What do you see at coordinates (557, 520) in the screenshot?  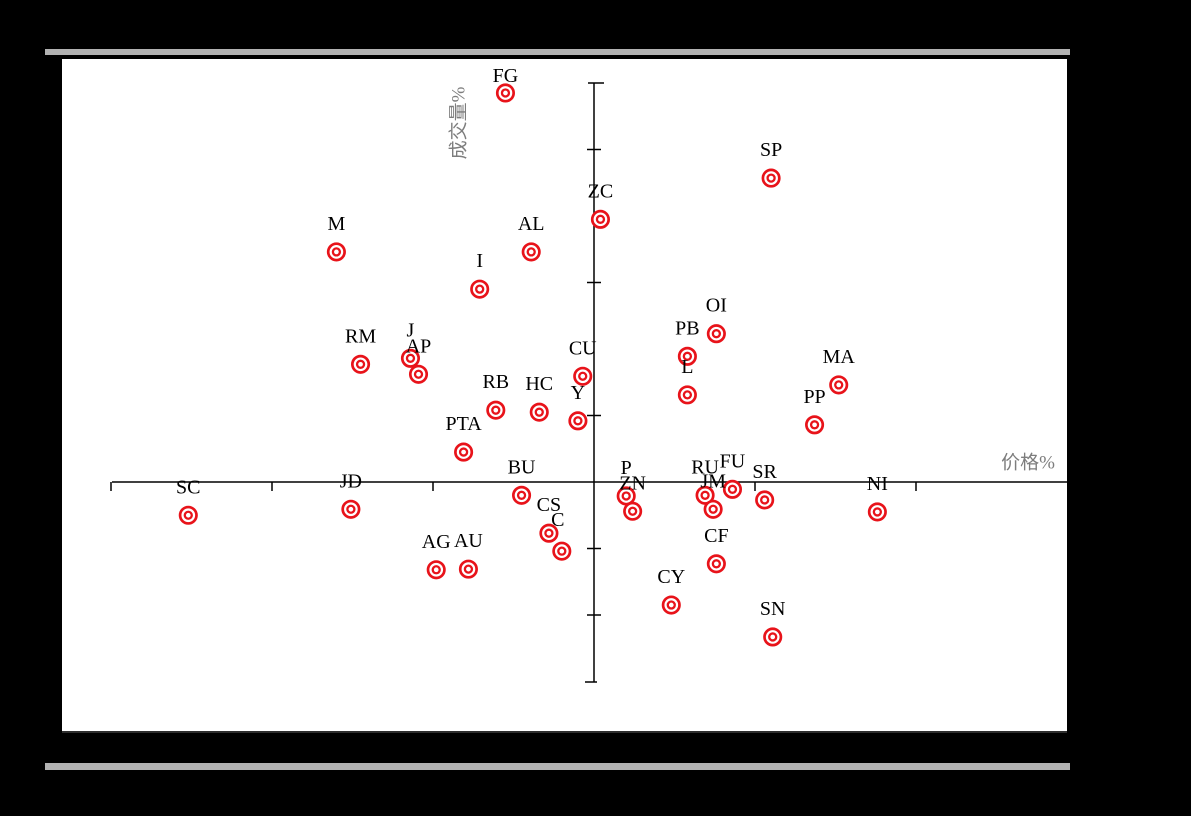 I see `point-label: C` at bounding box center [557, 520].